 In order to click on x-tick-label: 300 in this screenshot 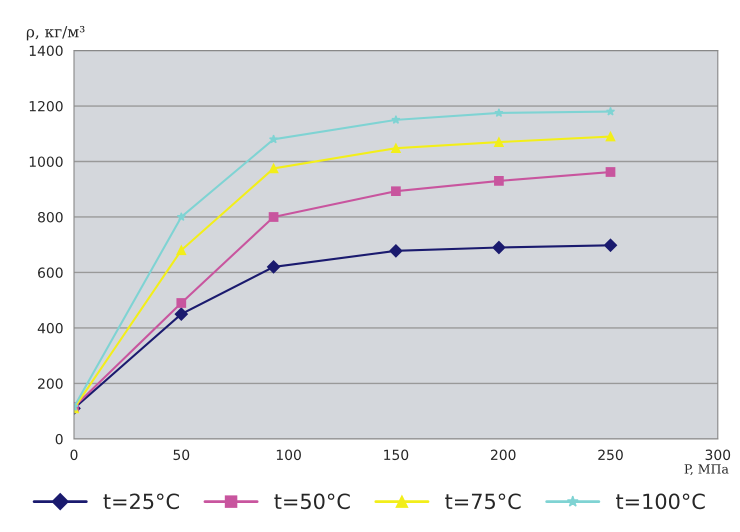, I will do `click(718, 455)`.